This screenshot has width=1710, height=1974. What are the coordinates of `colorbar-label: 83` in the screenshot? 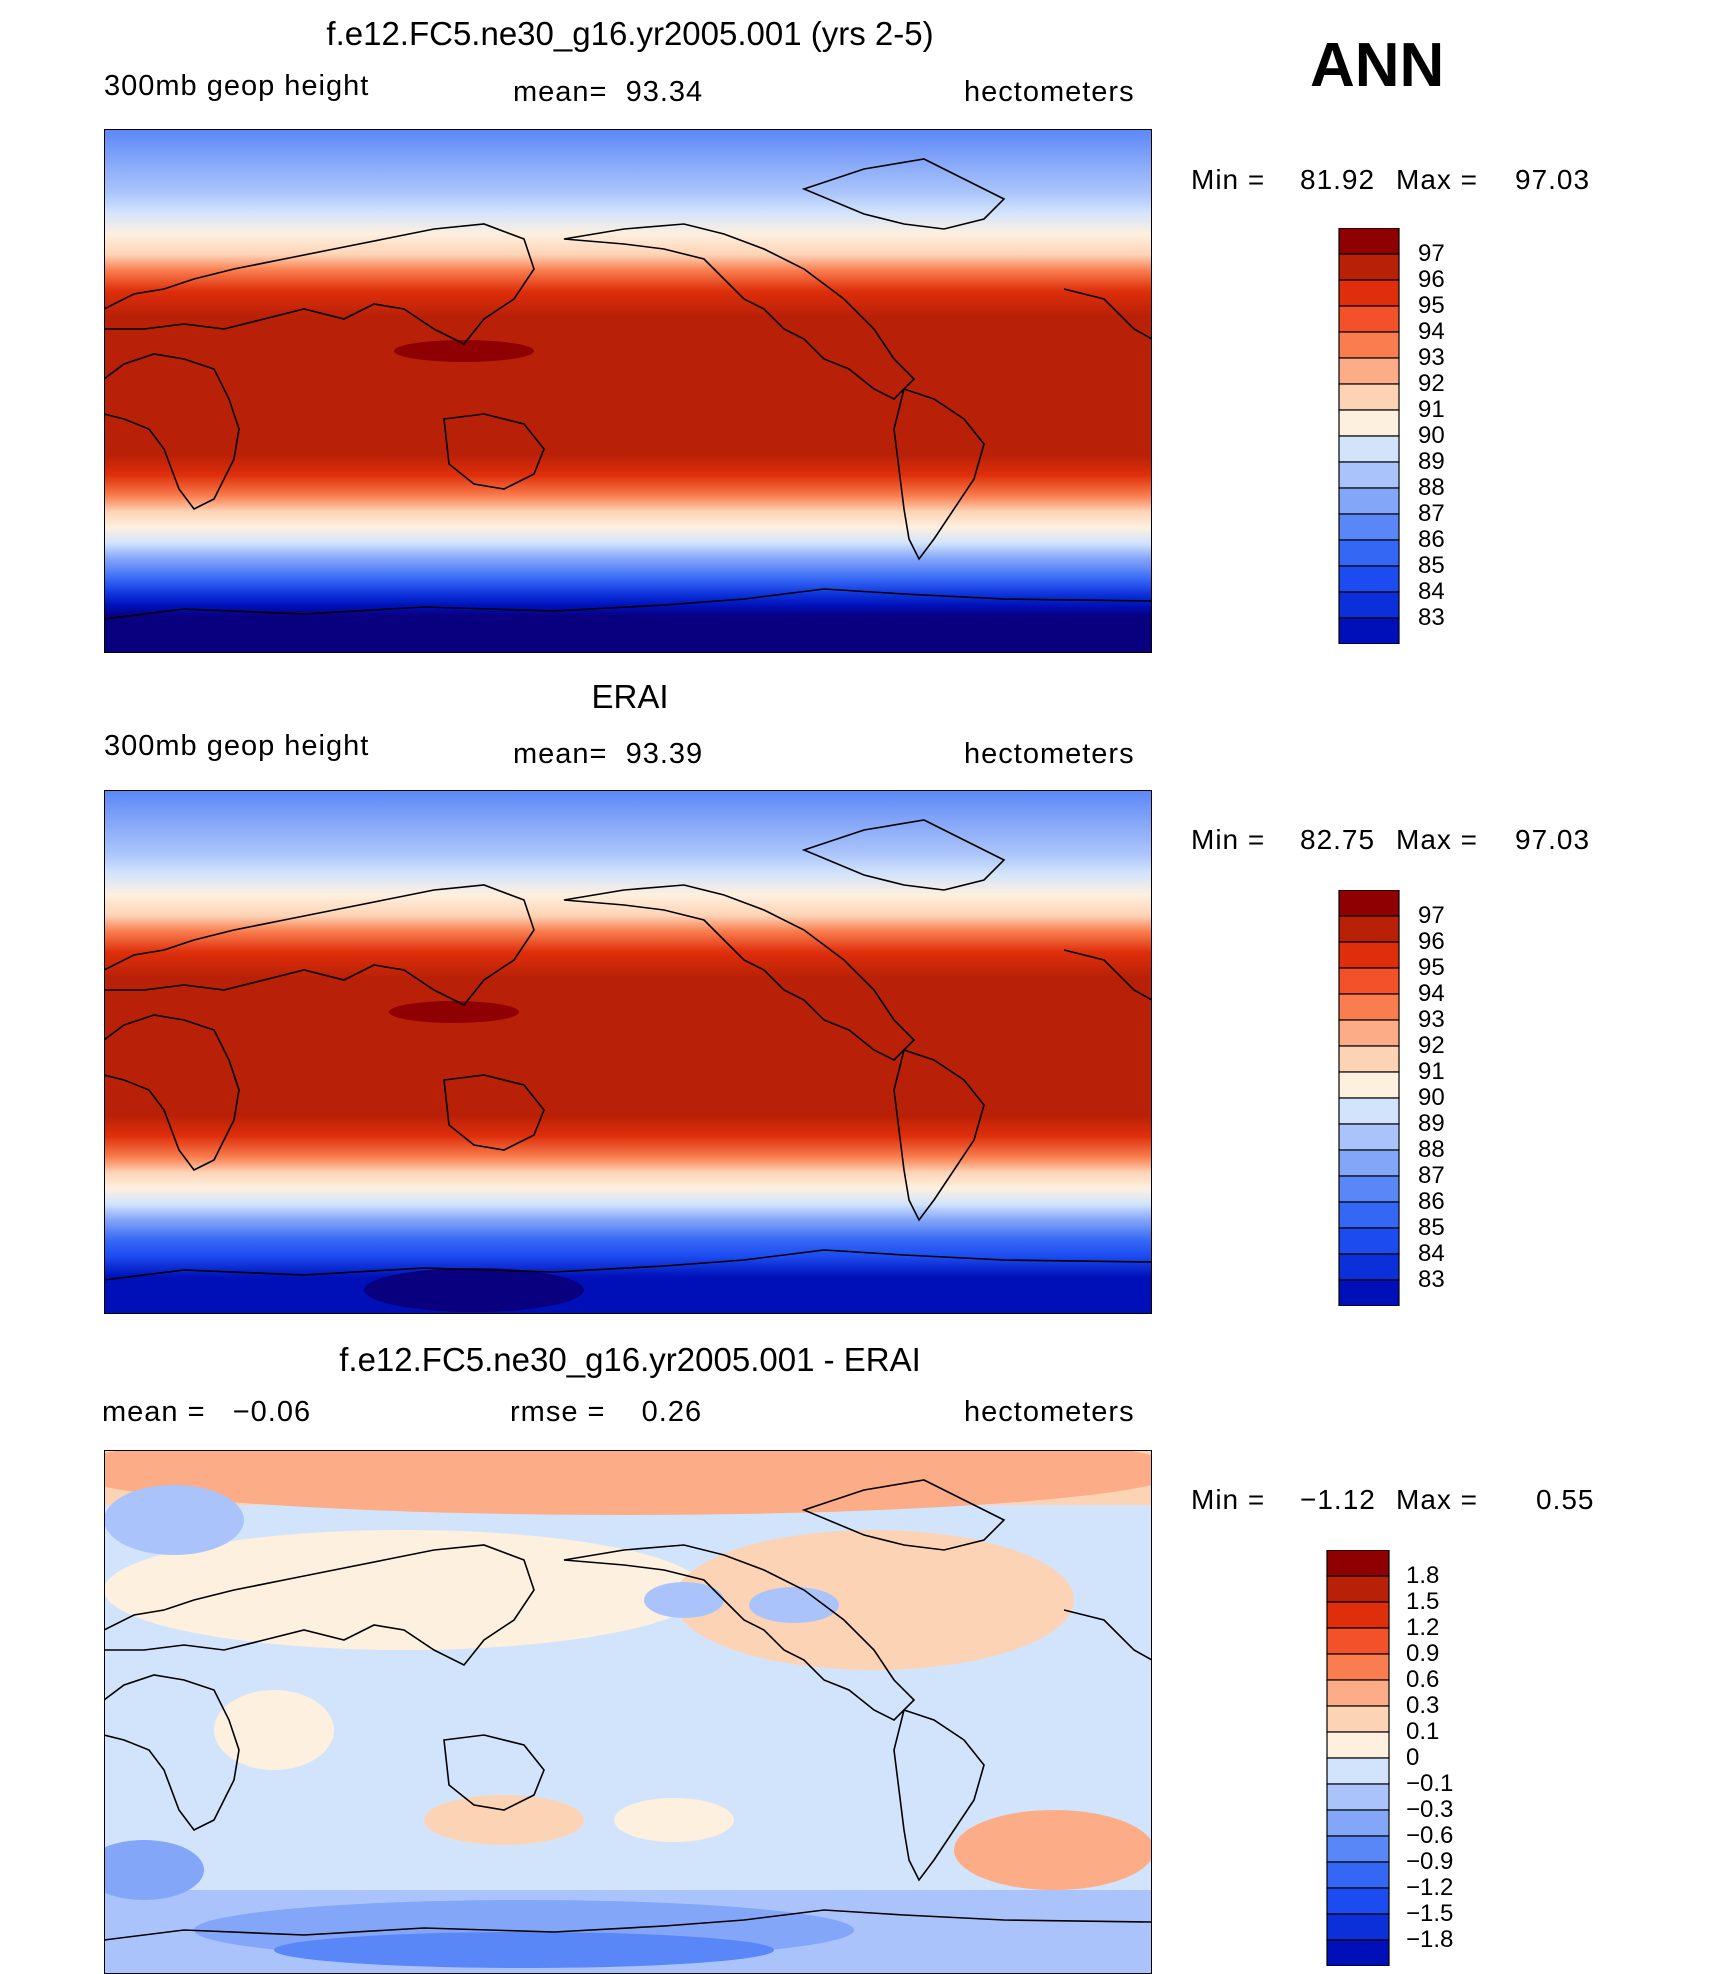 It's located at (1431, 1279).